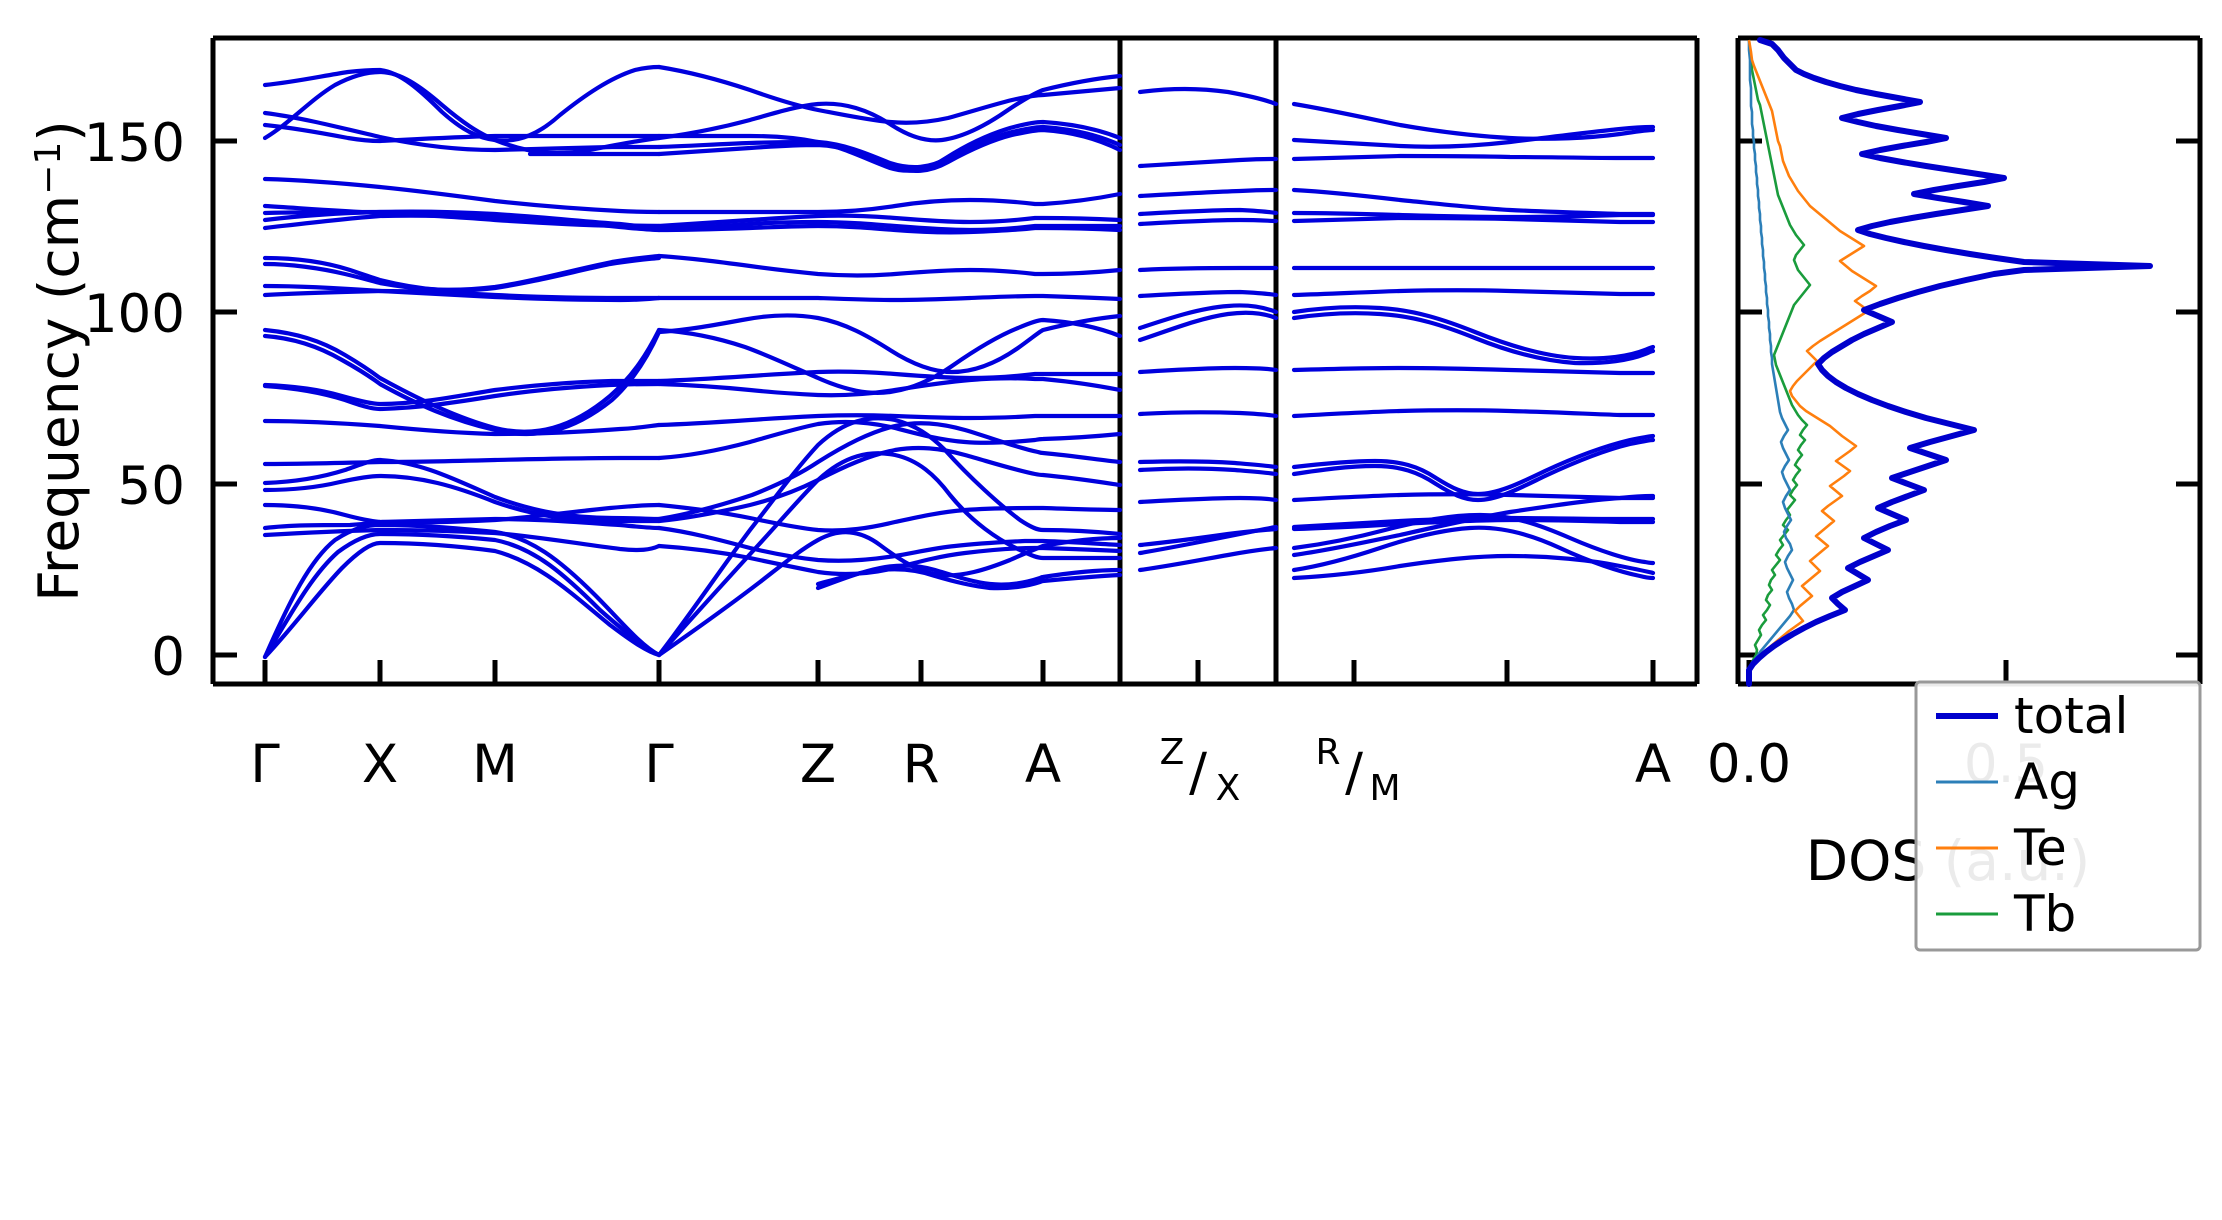 The width and height of the screenshot is (2222, 1220). Describe the element at coordinates (1653, 764) in the screenshot. I see `x-tick-label-a-2: A` at that location.